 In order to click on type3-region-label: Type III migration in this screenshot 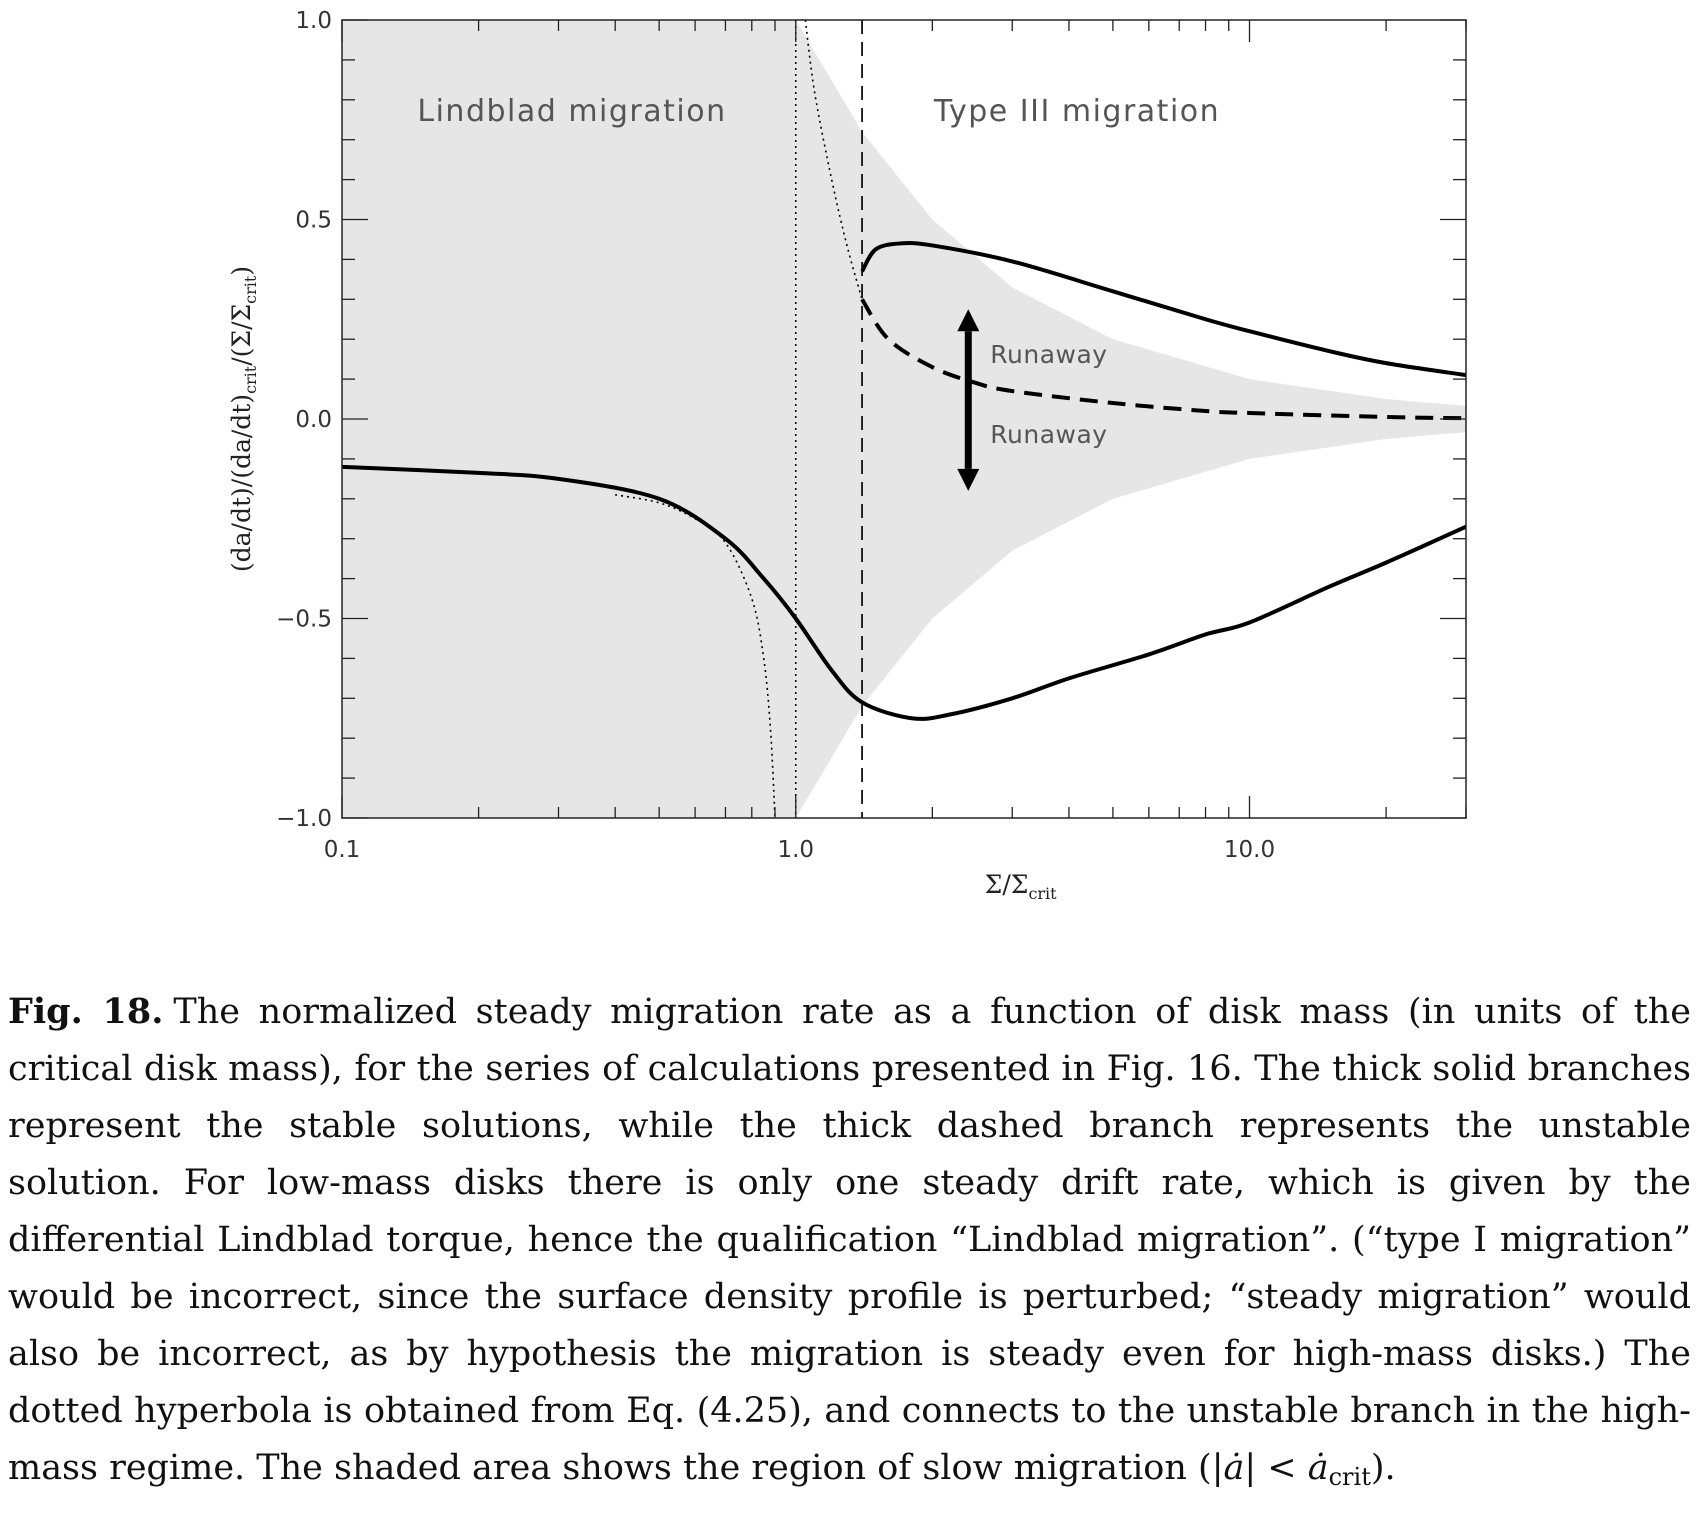, I will do `click(1076, 111)`.